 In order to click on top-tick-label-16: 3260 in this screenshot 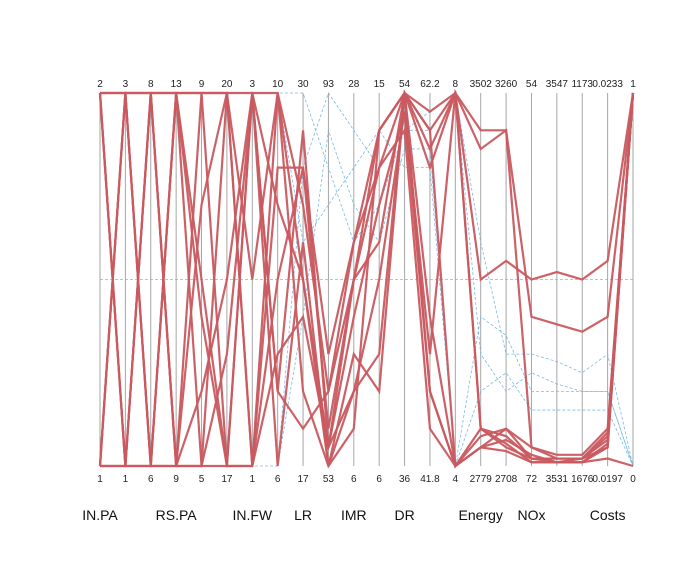, I will do `click(506, 84)`.